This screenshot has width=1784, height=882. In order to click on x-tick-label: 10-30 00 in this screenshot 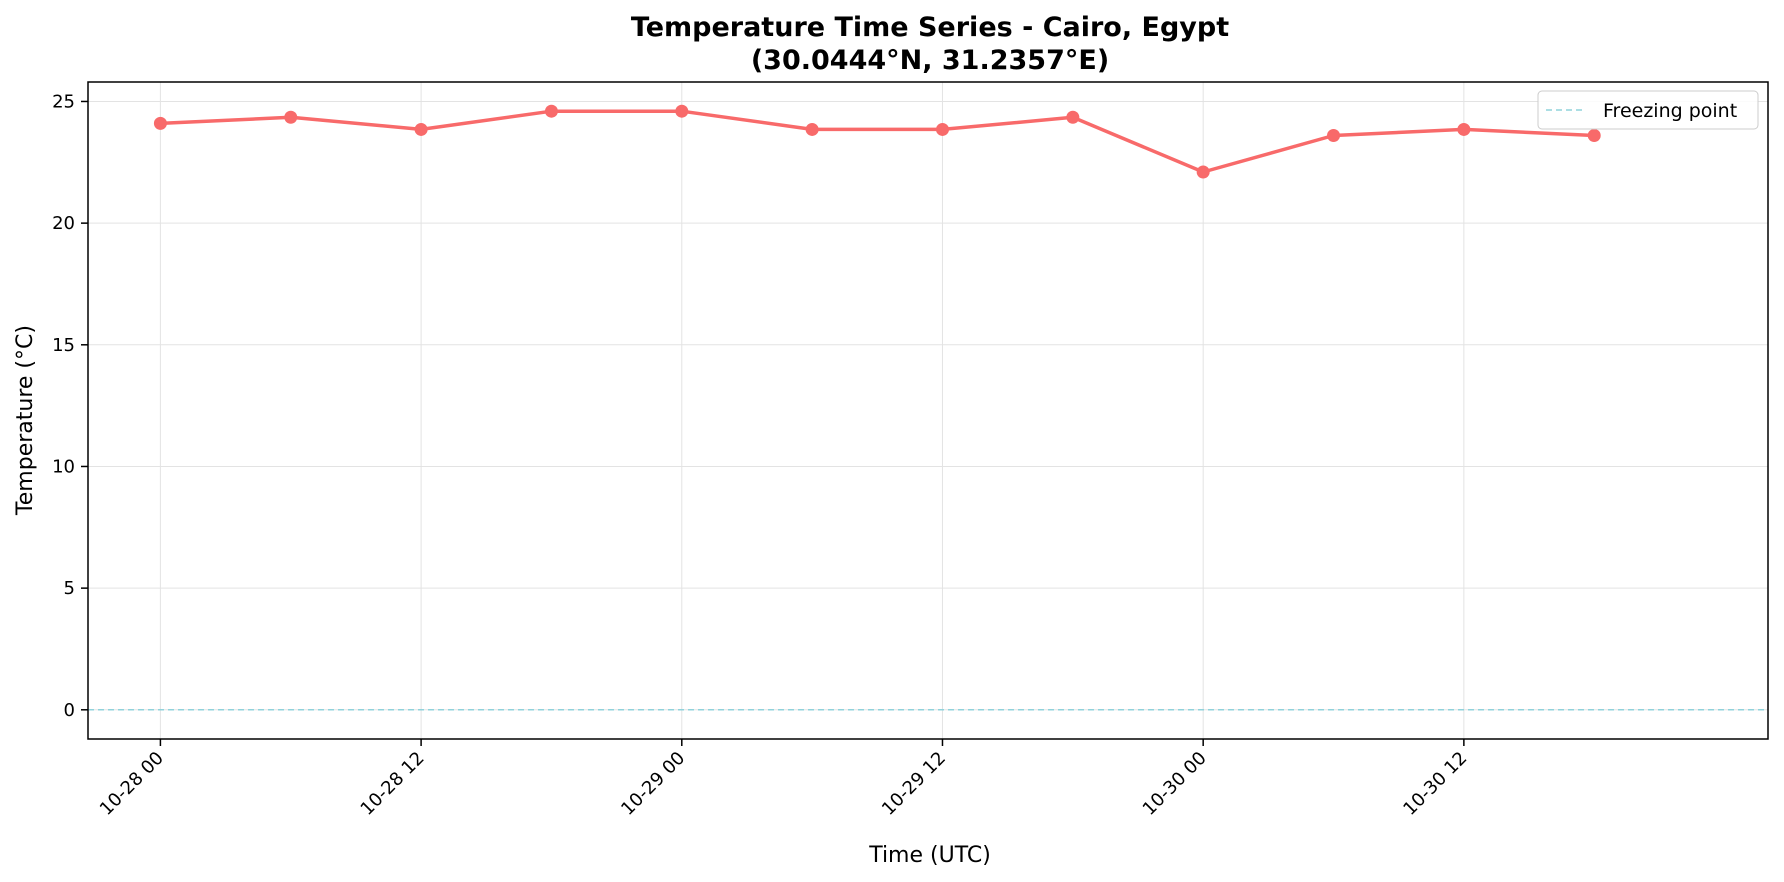, I will do `click(1175, 784)`.